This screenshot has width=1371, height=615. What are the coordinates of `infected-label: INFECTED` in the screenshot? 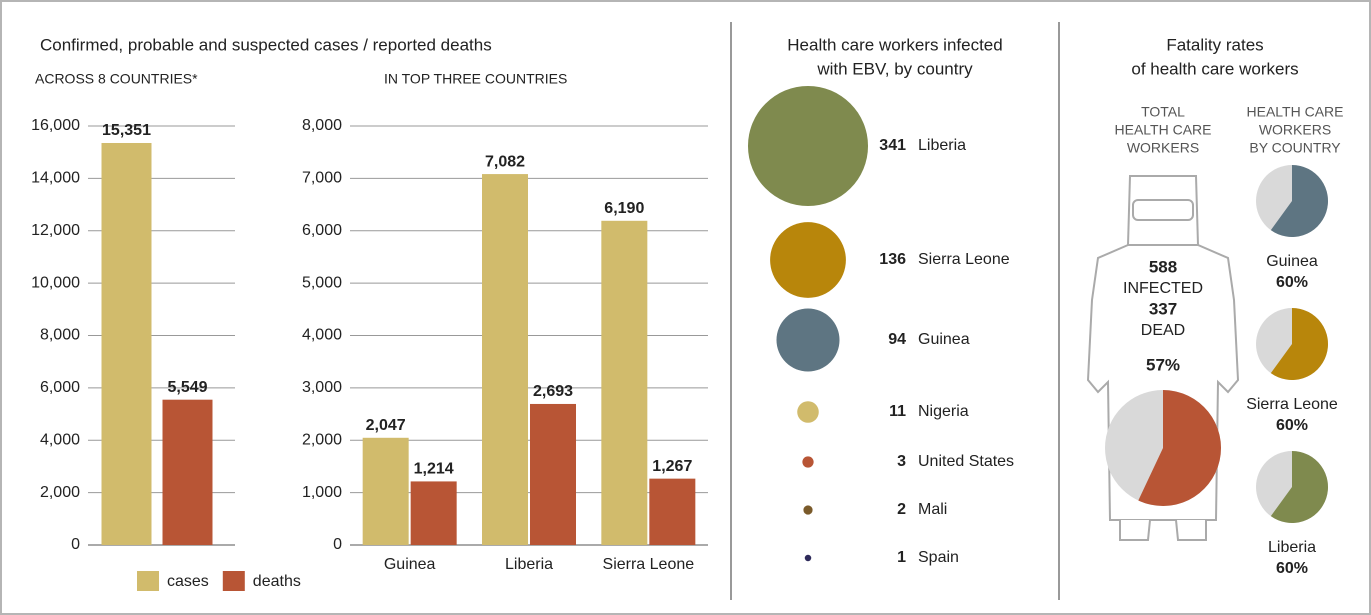 It's located at (1163, 288).